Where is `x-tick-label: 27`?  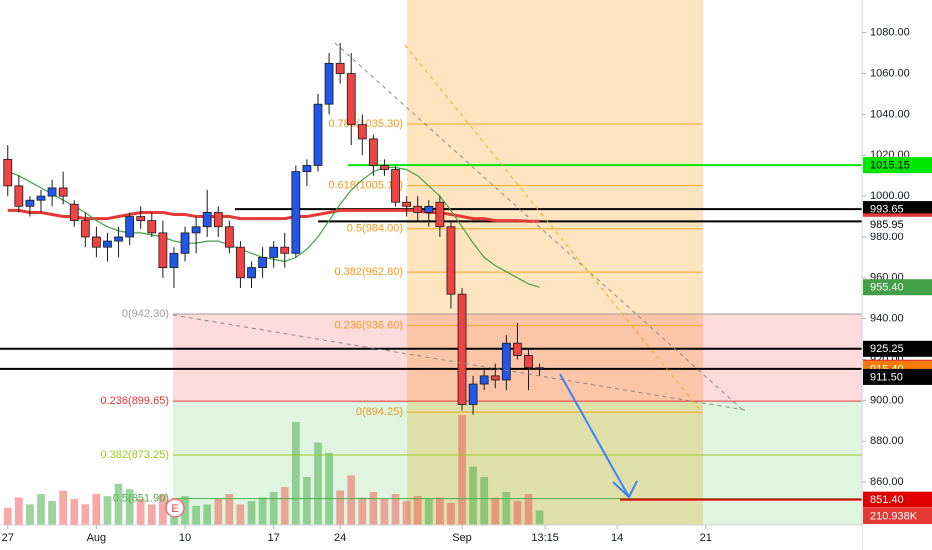
x-tick-label: 27 is located at coordinates (8, 538).